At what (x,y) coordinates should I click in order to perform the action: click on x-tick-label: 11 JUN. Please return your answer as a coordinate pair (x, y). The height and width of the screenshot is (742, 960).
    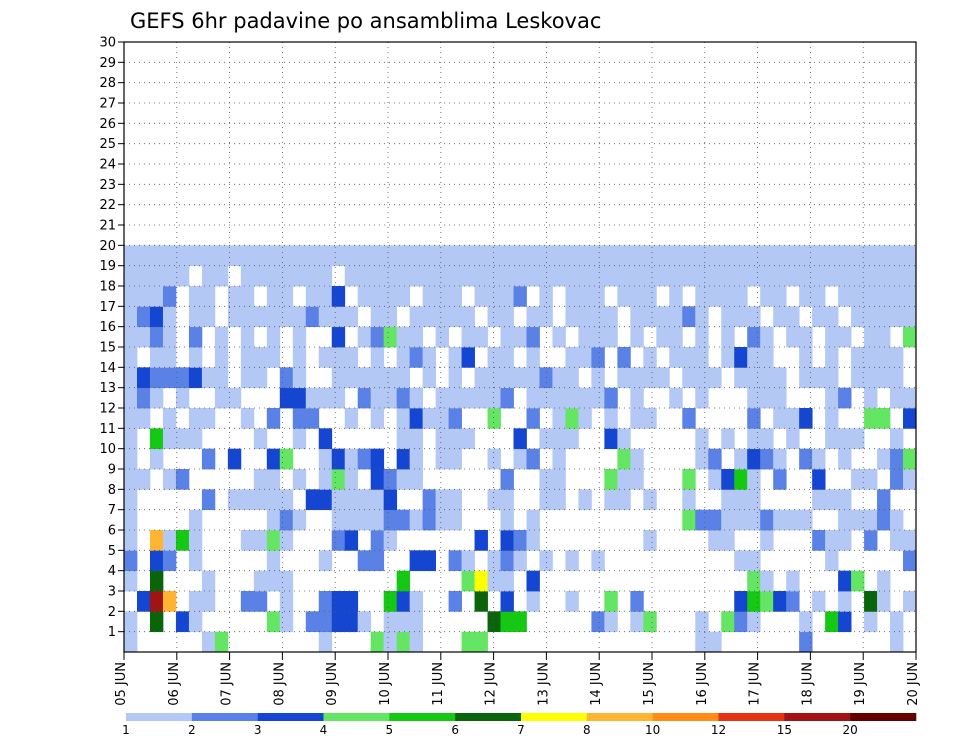
    Looking at the image, I should click on (438, 684).